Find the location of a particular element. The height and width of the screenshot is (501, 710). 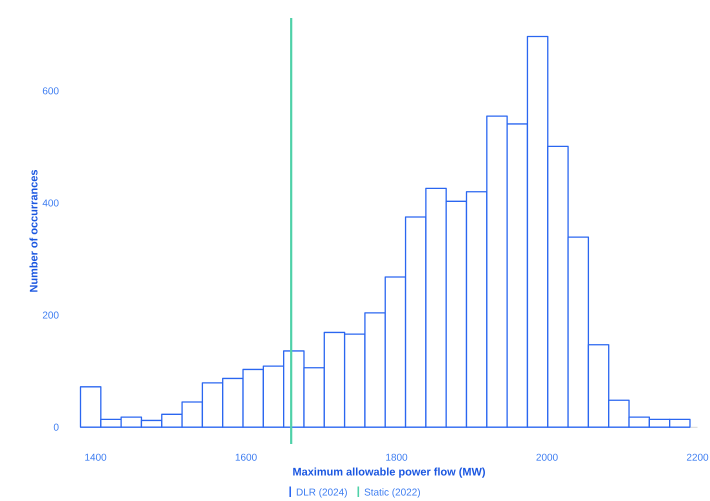

y-tick-label: 400 is located at coordinates (50, 202).